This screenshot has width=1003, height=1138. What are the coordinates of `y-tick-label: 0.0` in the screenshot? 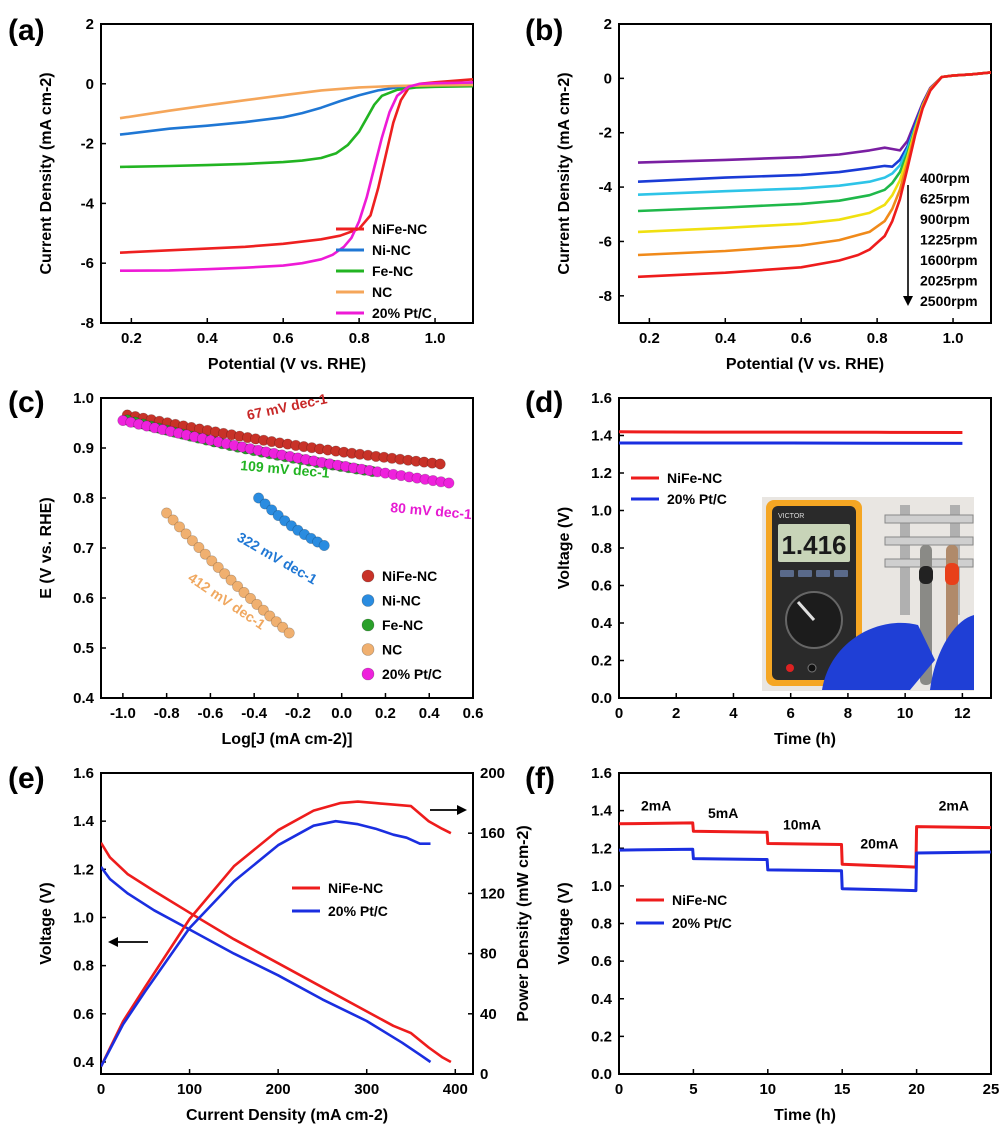 It's located at (601, 698).